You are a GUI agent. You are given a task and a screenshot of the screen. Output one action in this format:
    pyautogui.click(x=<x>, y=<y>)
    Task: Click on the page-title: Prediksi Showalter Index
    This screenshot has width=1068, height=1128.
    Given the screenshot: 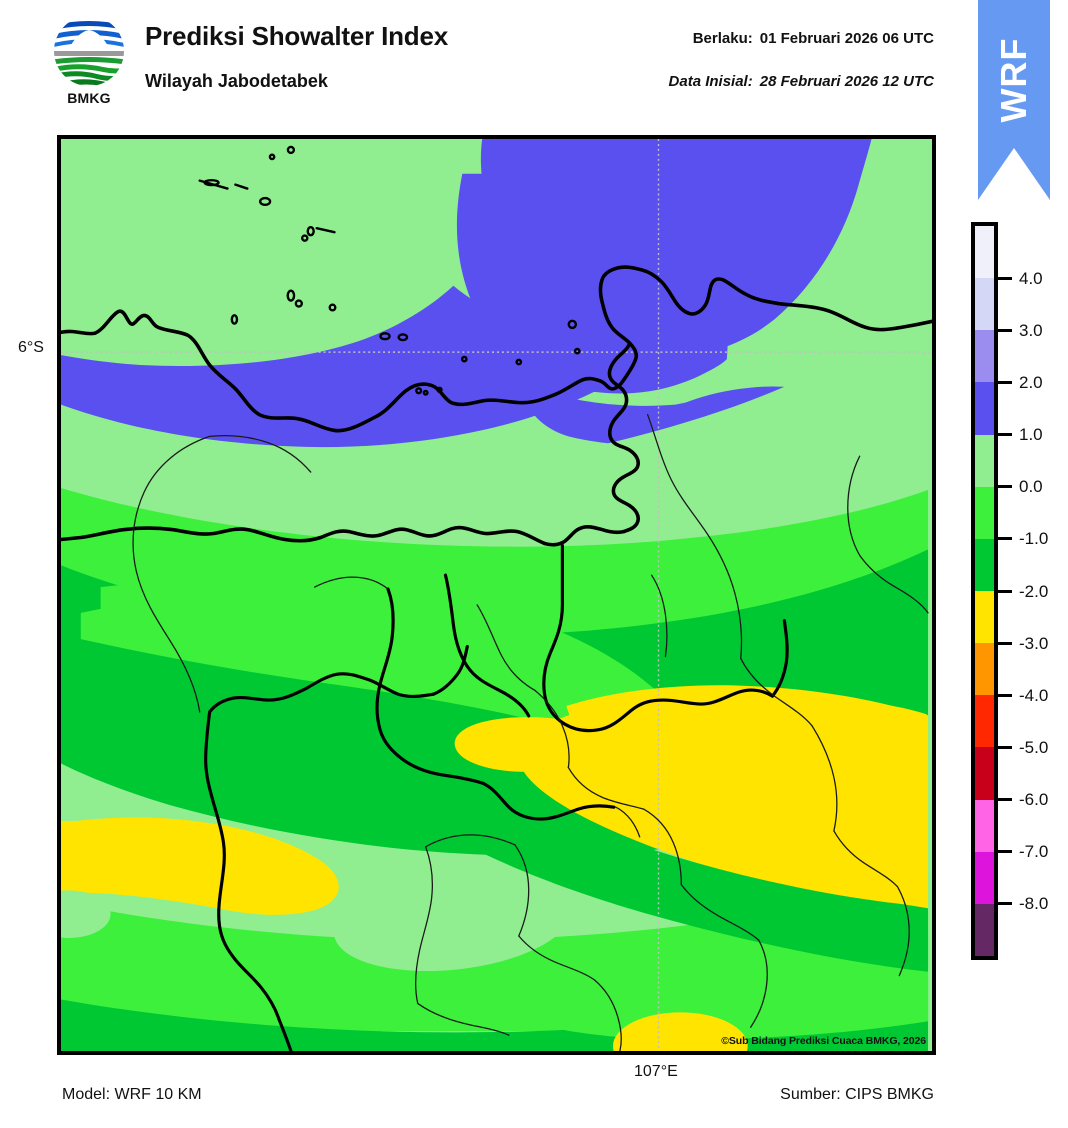 What is the action you would take?
    pyautogui.click(x=296, y=36)
    